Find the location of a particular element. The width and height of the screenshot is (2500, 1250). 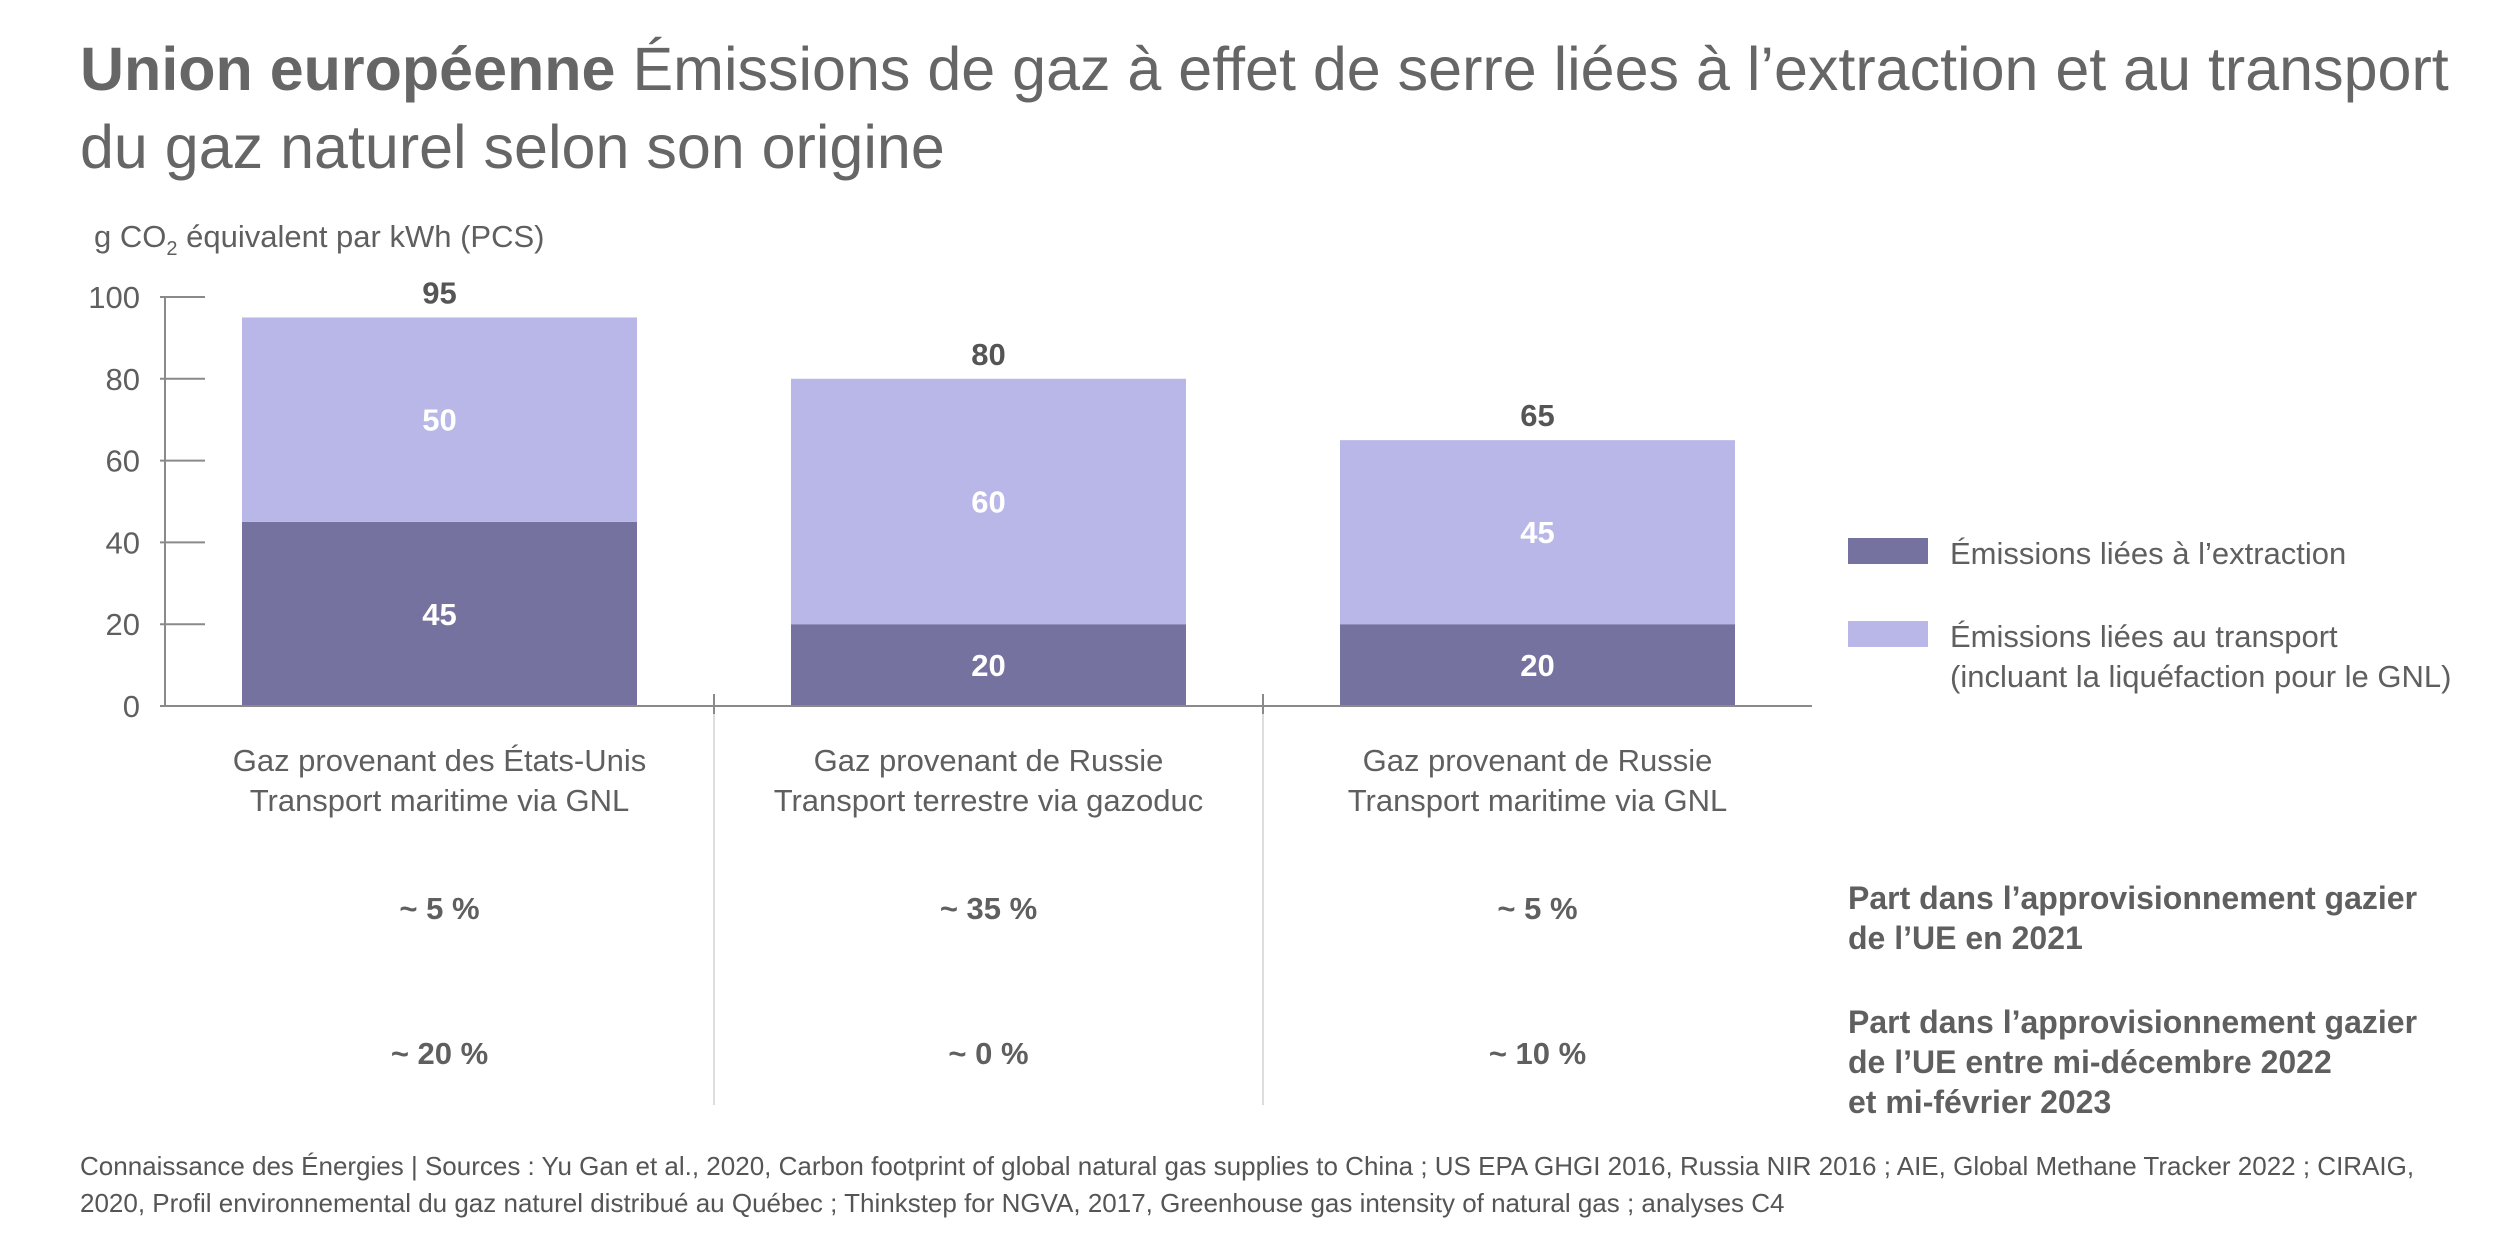

chart-title-region: Union européenne is located at coordinates (348, 69).